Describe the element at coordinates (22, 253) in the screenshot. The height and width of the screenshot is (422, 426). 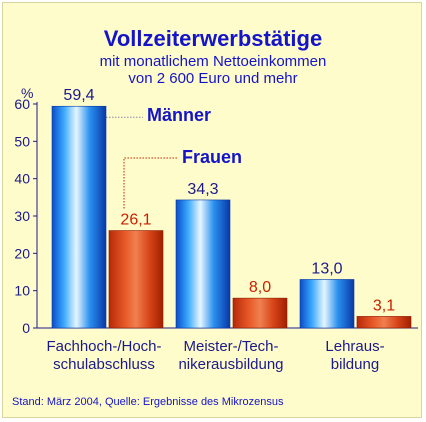
I see `y-tick-label: 20` at that location.